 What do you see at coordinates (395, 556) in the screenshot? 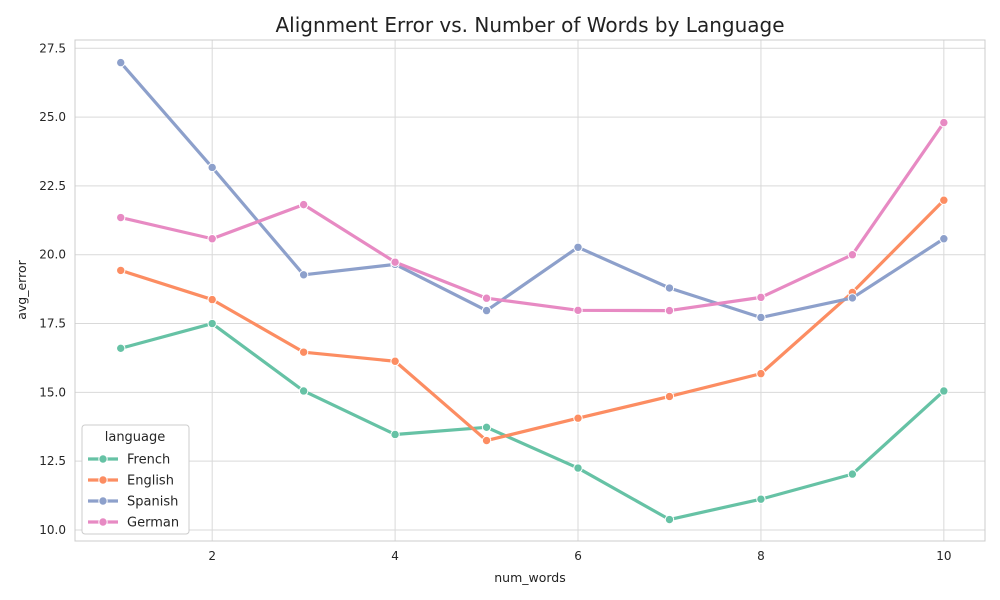
I see `x-tick-label: 4` at bounding box center [395, 556].